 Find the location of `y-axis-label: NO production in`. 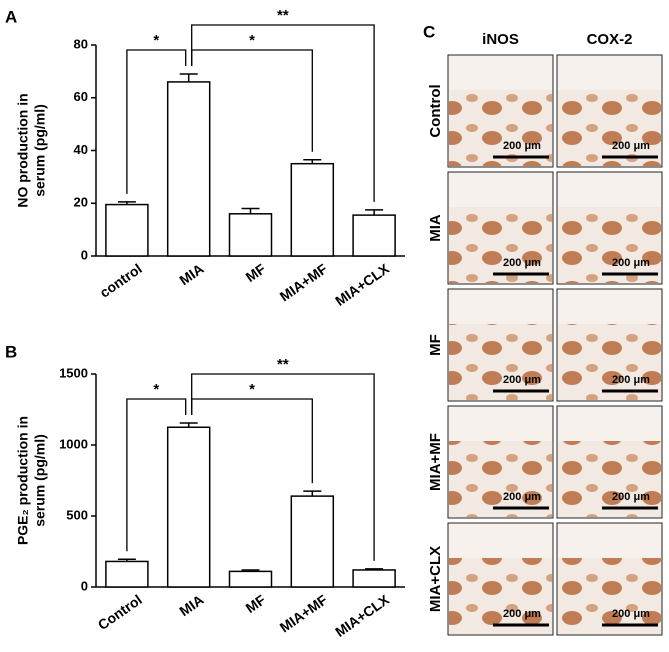

y-axis-label: NO production in is located at coordinates (23, 150).